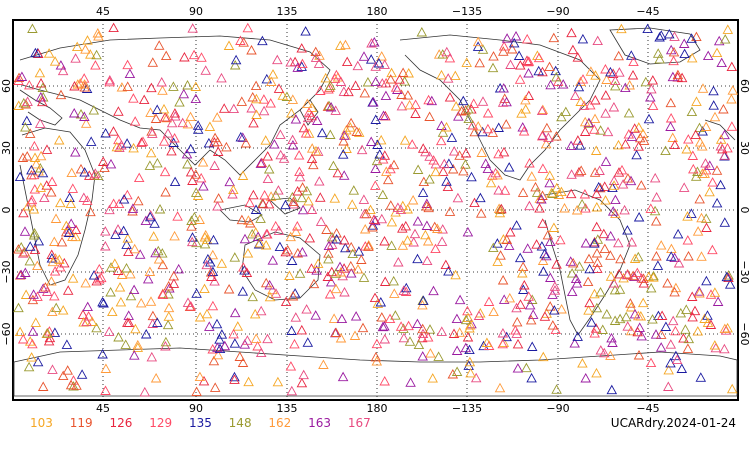 The width and height of the screenshot is (750, 450). What do you see at coordinates (6, 210) in the screenshot?
I see `left-lat-label: 0` at bounding box center [6, 210].